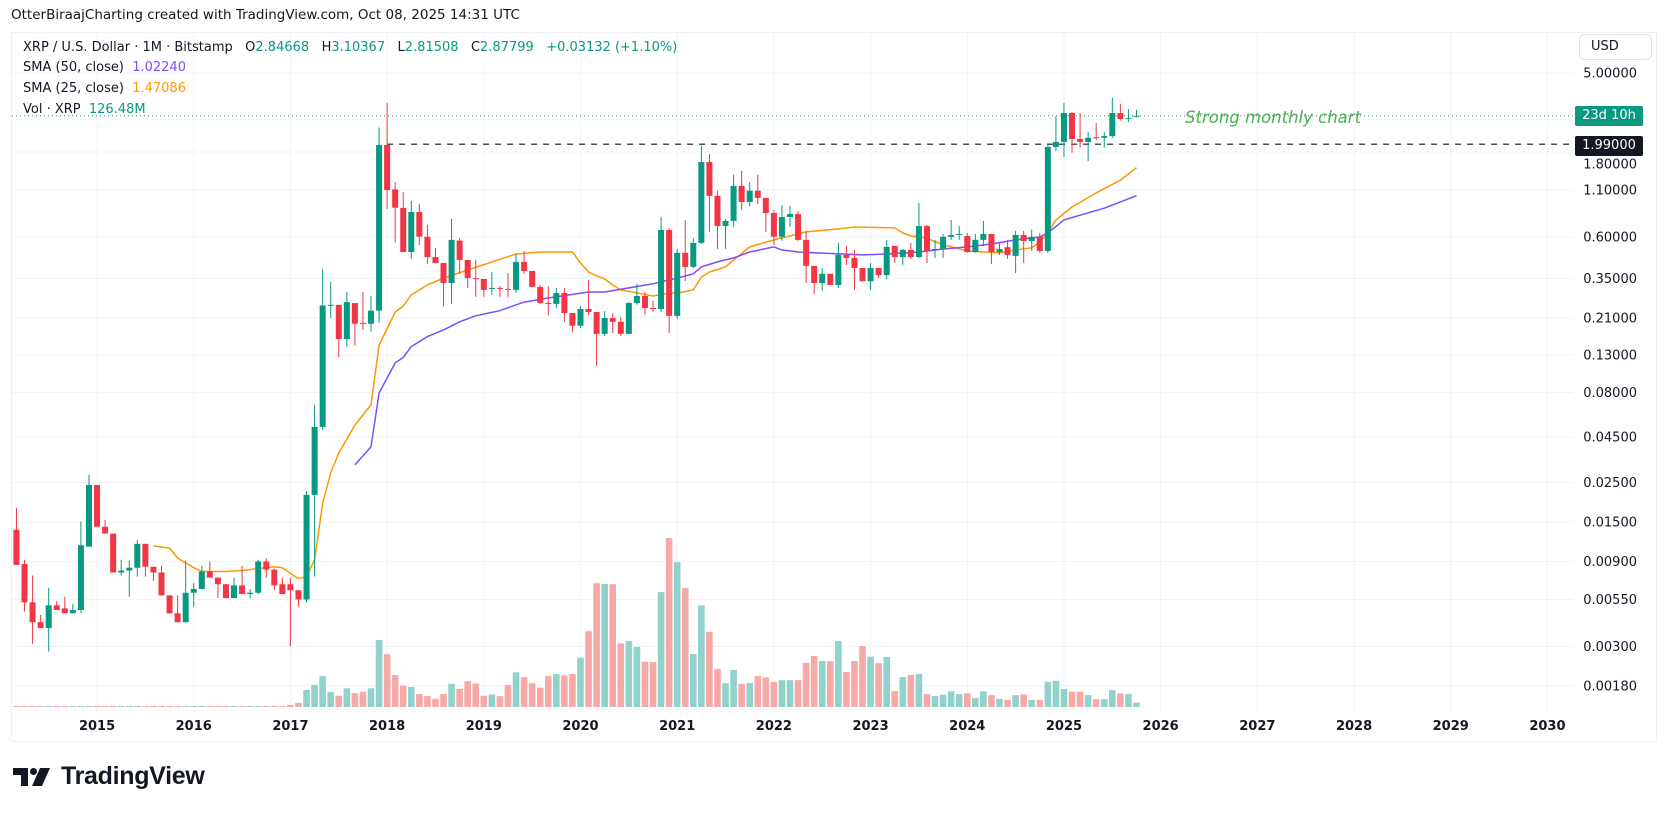 The height and width of the screenshot is (815, 1669). What do you see at coordinates (52, 109) in the screenshot?
I see `volume-label: Vol · XRP` at bounding box center [52, 109].